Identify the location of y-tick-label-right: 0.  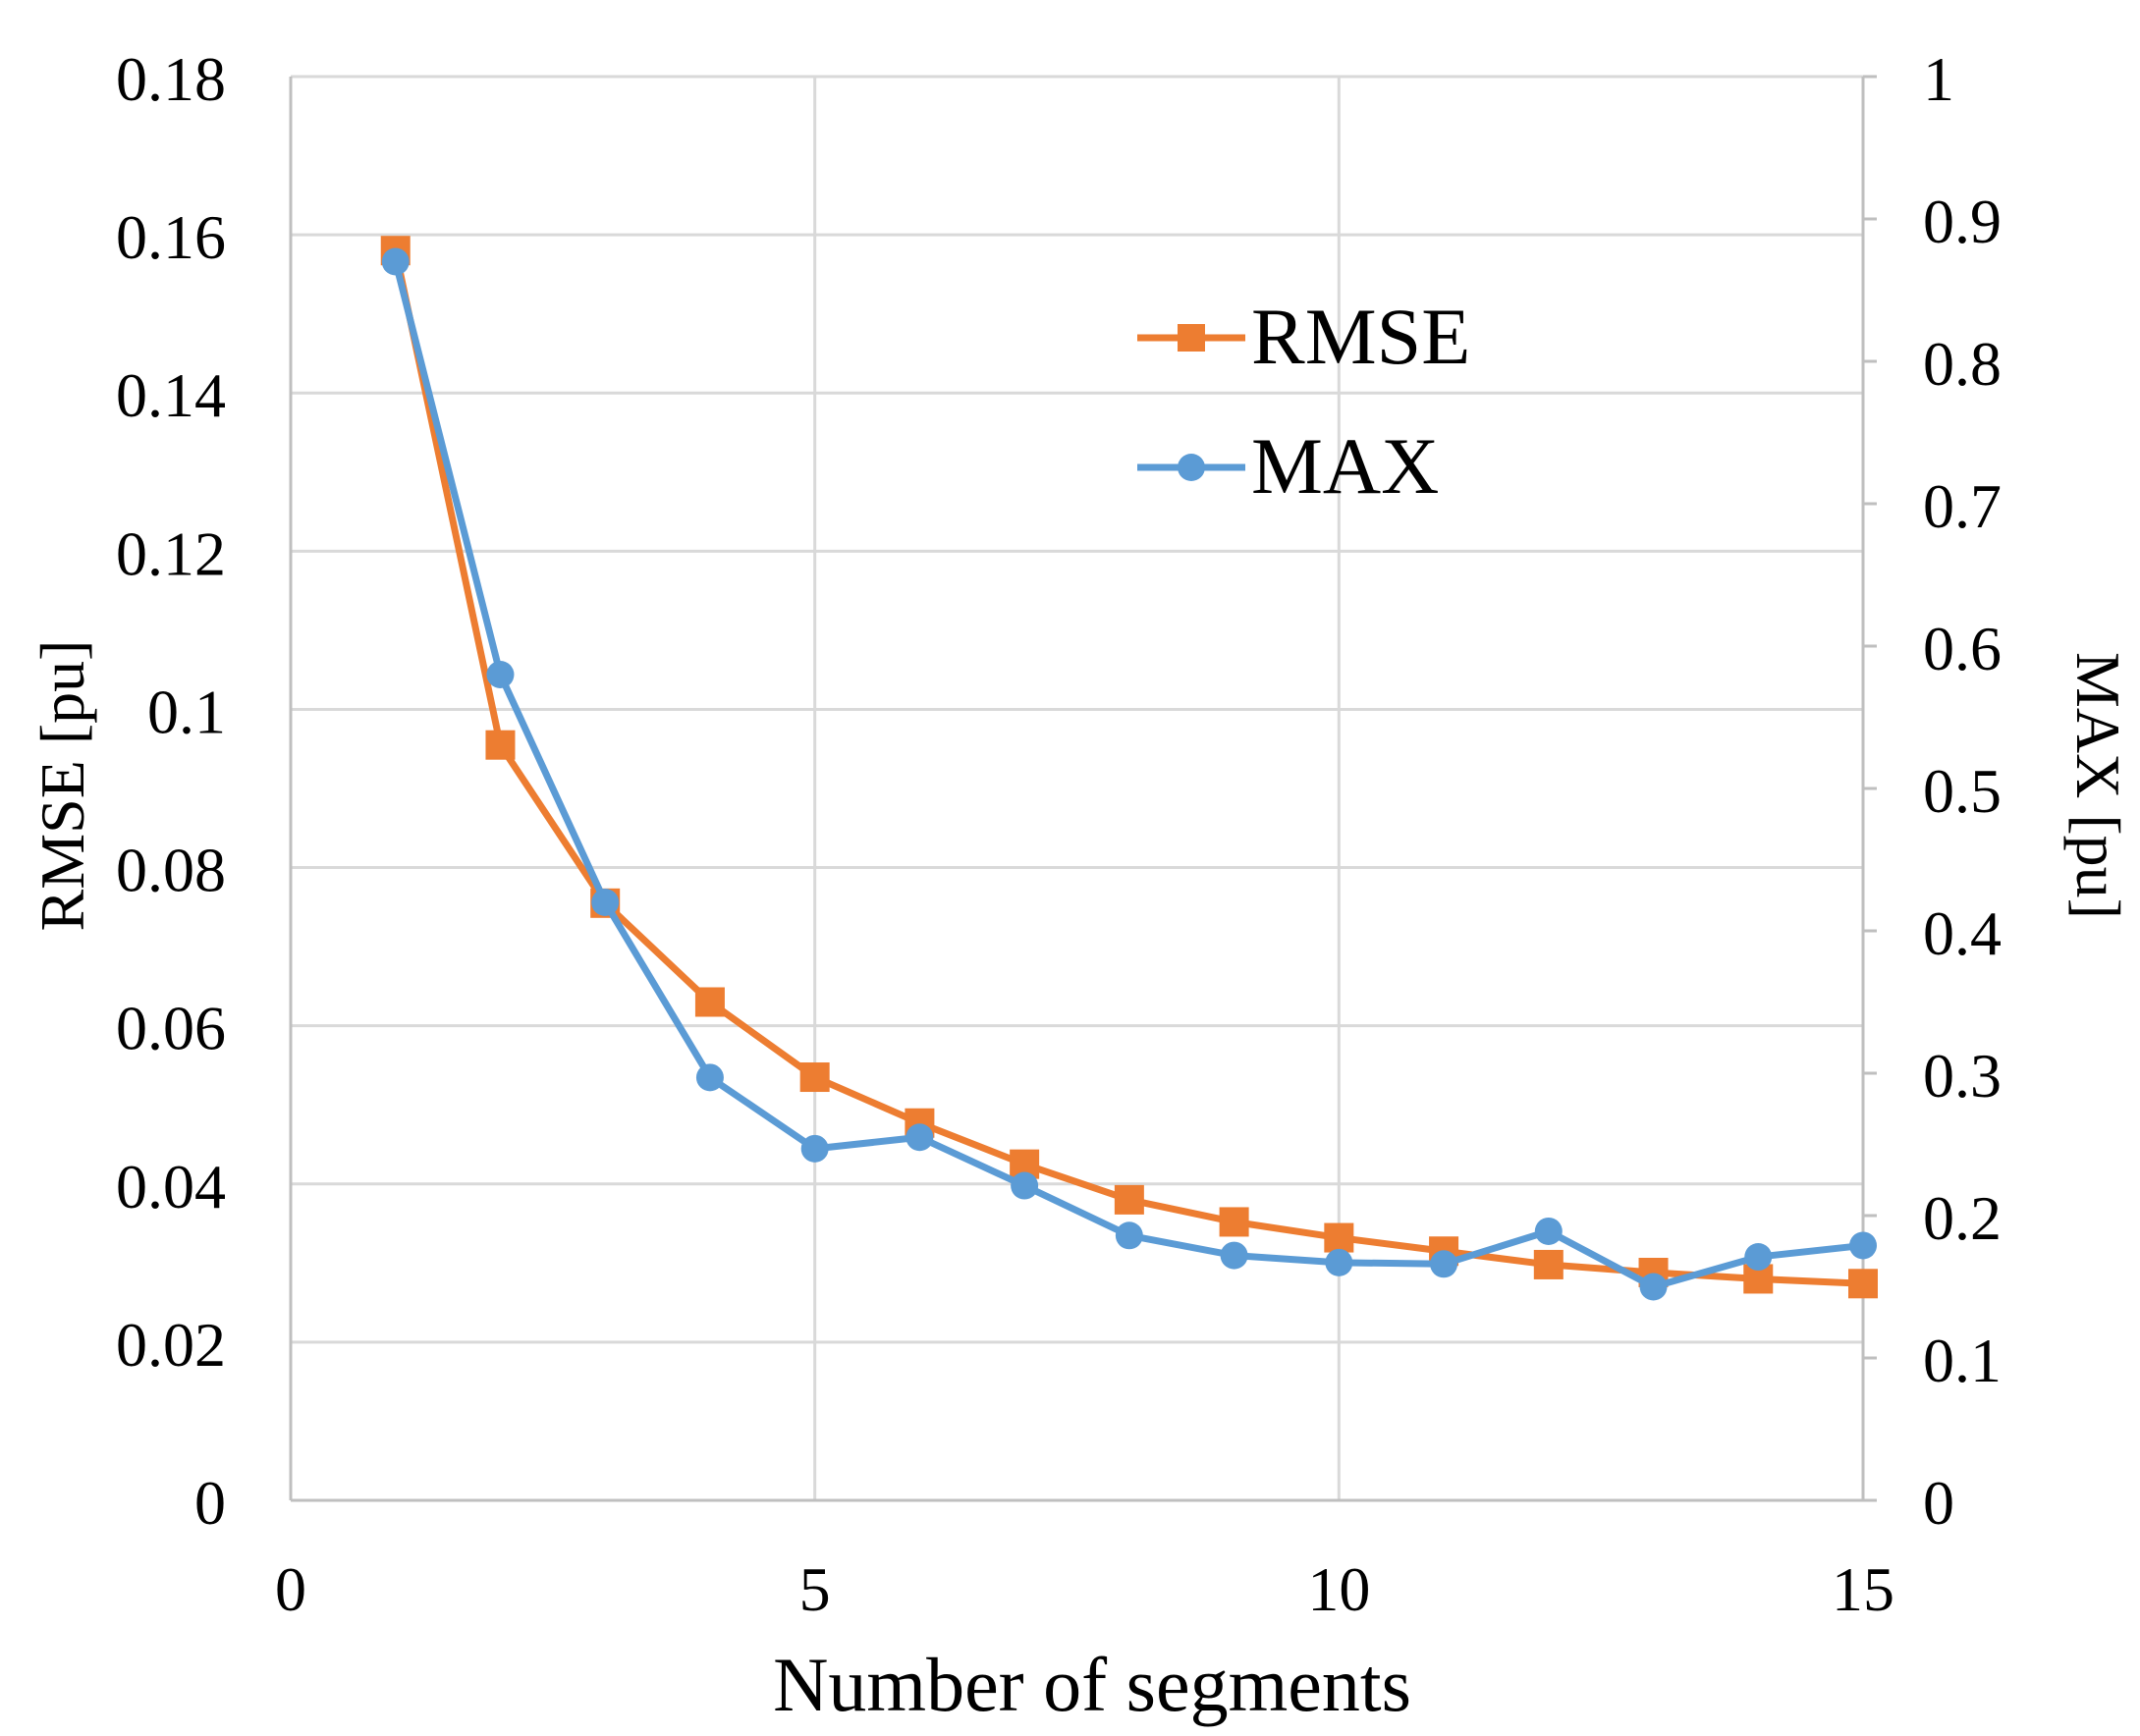
(1939, 1503).